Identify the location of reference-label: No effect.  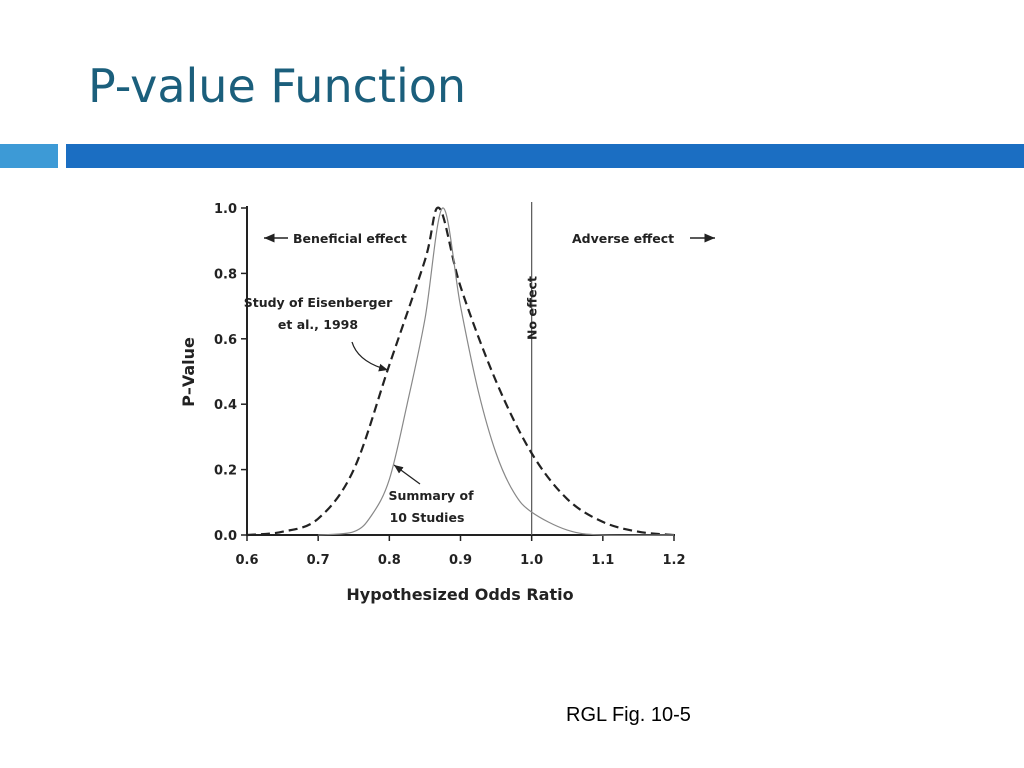
(532, 308).